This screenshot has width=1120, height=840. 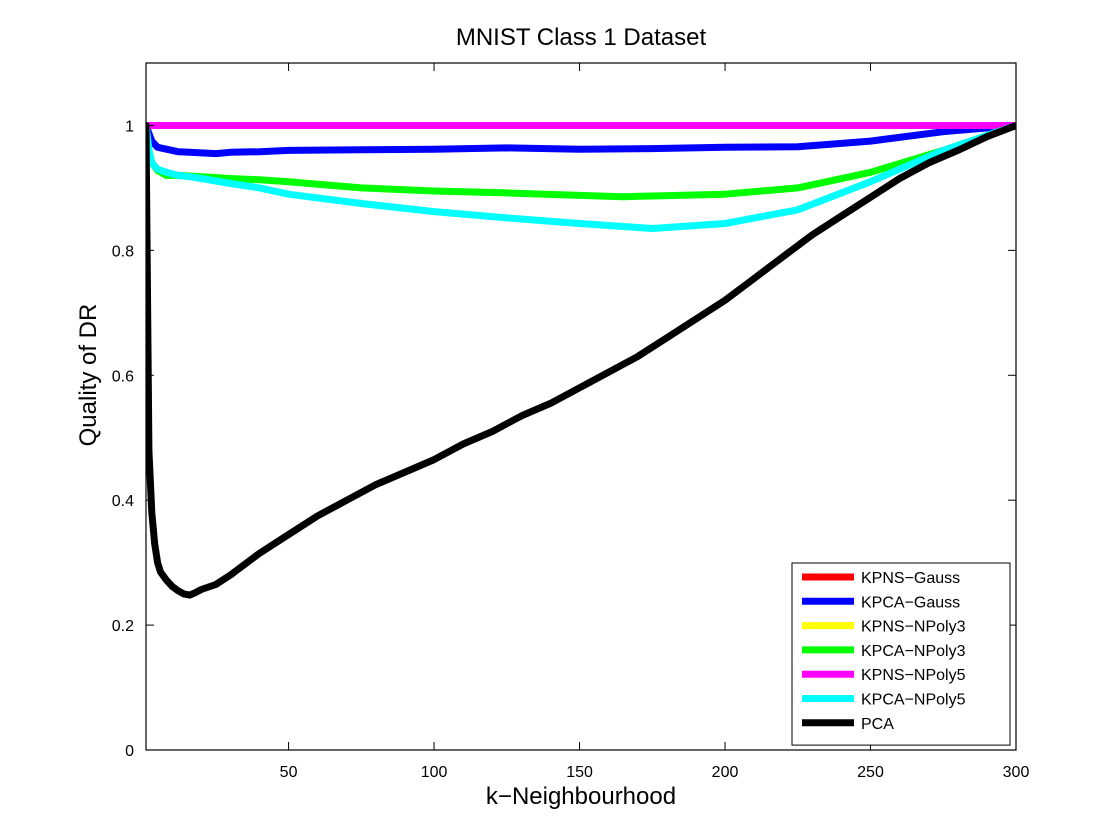 I want to click on y-tick-label: 0.8, so click(x=123, y=251).